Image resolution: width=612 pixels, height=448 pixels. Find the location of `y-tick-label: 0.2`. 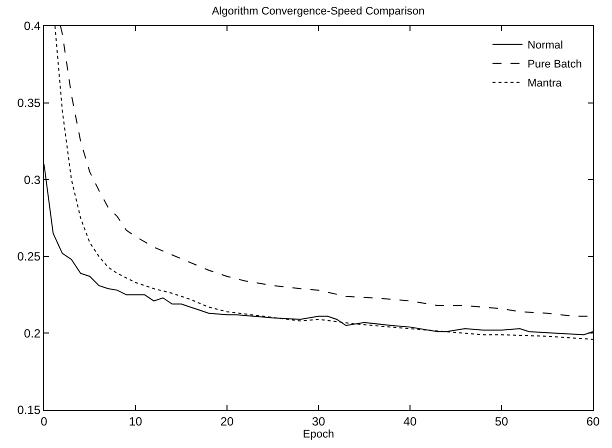

y-tick-label: 0.2 is located at coordinates (32, 333).